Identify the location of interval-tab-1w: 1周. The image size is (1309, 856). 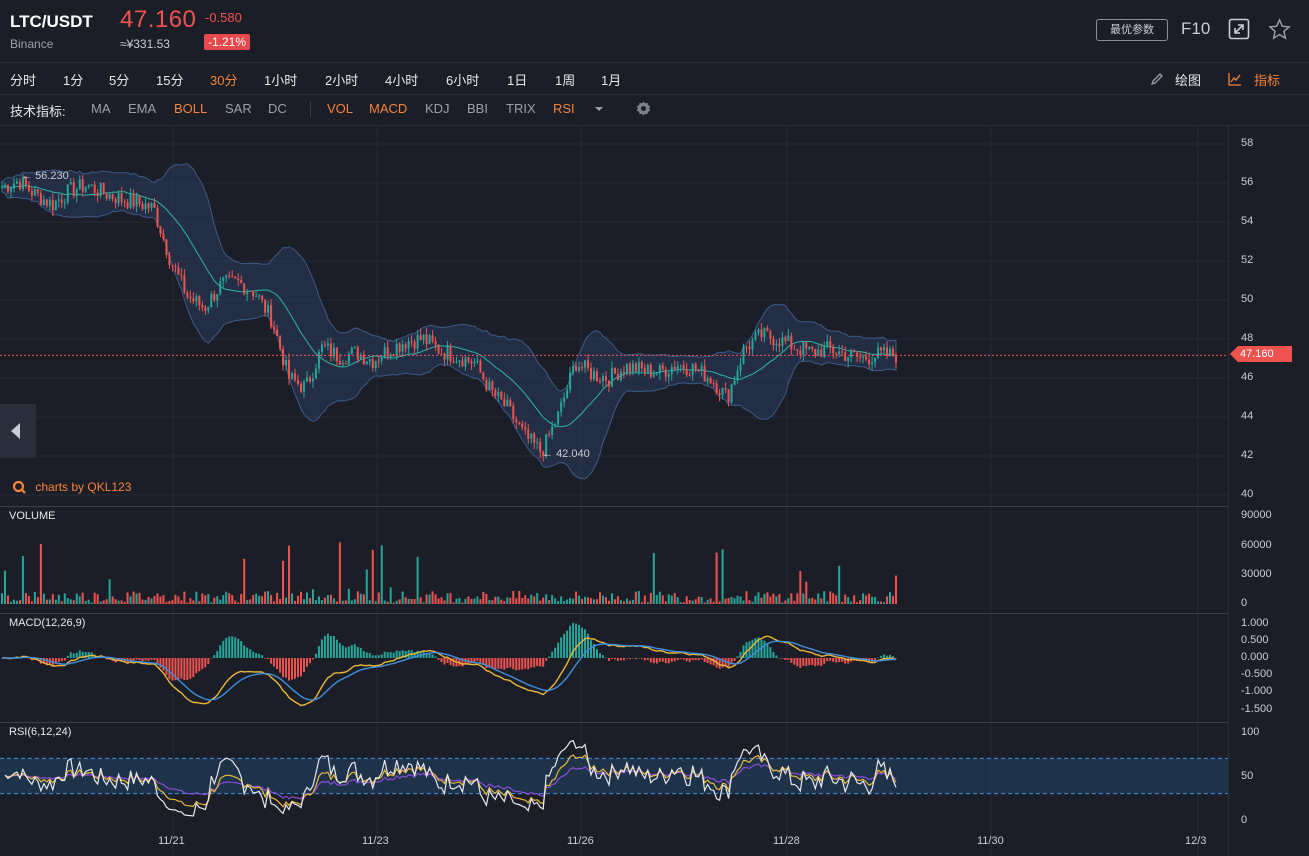
(565, 80).